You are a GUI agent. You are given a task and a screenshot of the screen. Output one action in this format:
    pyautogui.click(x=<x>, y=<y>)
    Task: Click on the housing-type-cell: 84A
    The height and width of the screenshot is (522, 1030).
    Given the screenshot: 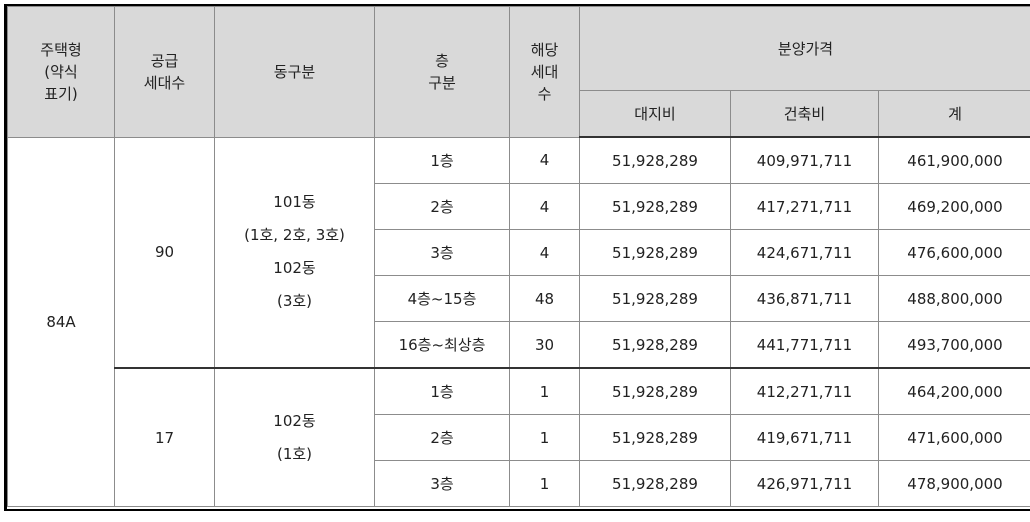 What is the action you would take?
    pyautogui.click(x=61, y=321)
    